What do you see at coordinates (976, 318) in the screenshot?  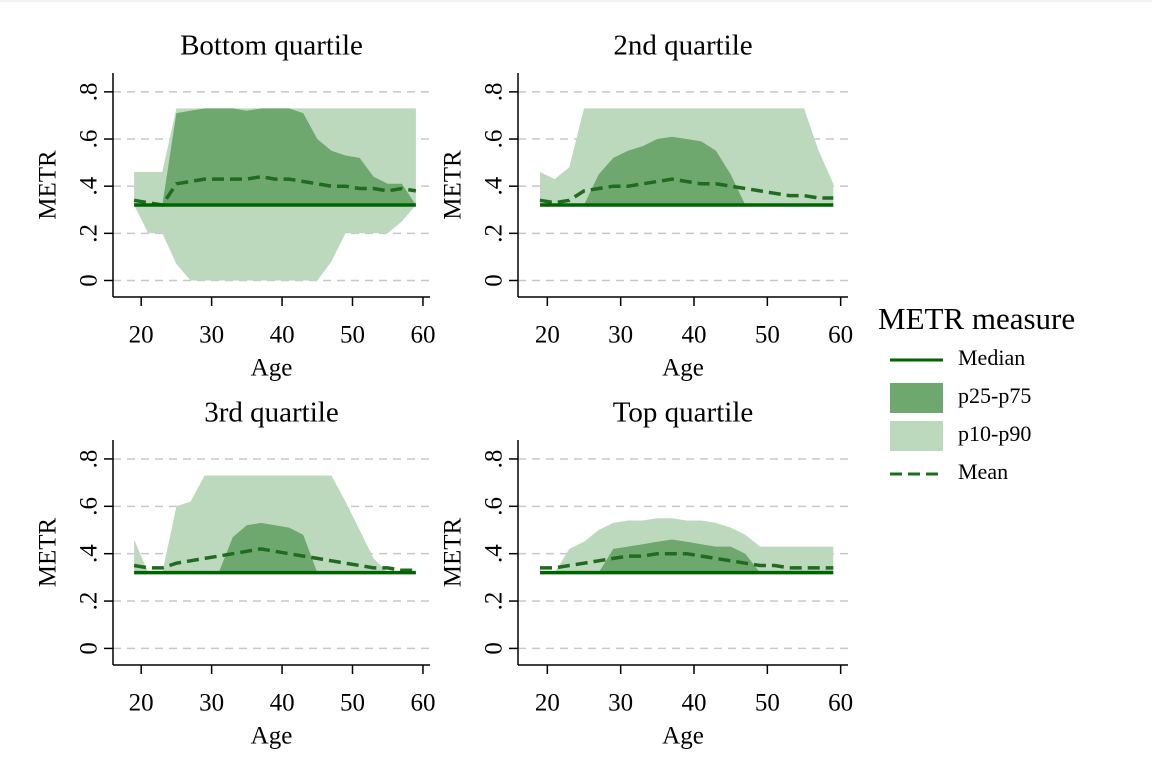 I see `legend-title: METR measure` at bounding box center [976, 318].